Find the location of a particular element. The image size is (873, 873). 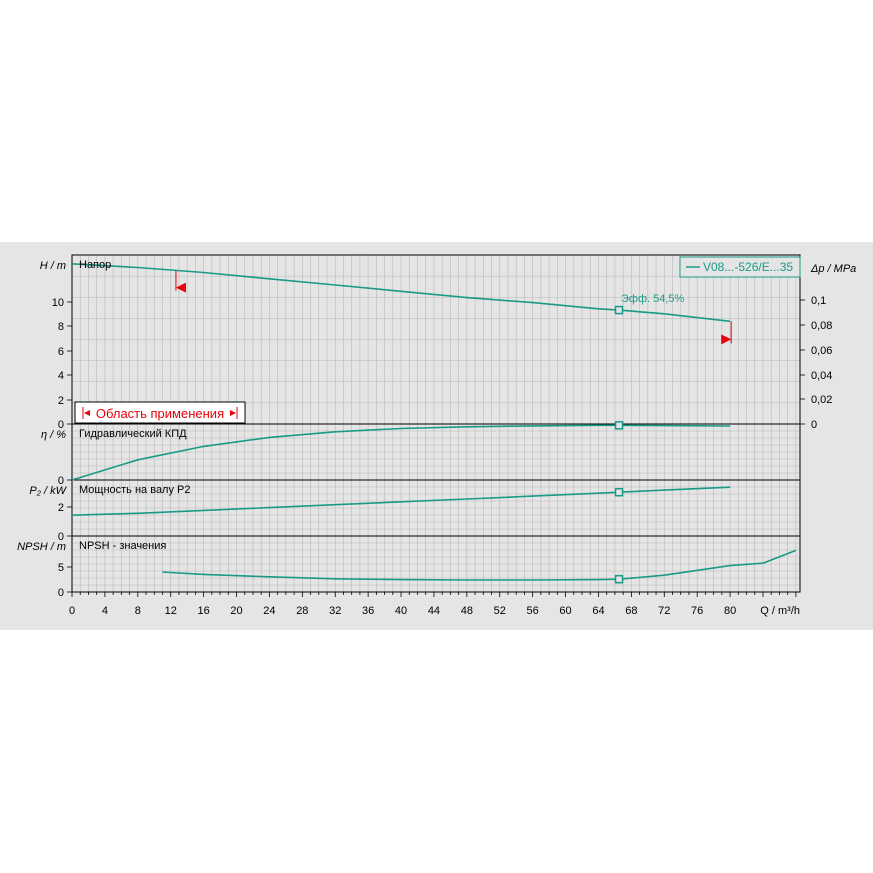

x-tick-label: 12 is located at coordinates (171, 611).